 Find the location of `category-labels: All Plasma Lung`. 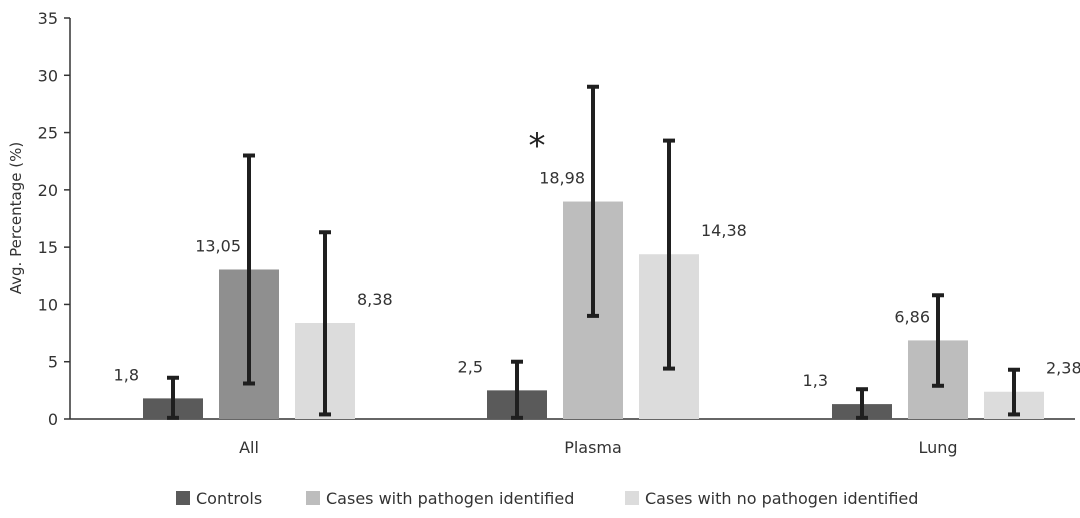

category-labels: All Plasma Lung is located at coordinates (598, 447).